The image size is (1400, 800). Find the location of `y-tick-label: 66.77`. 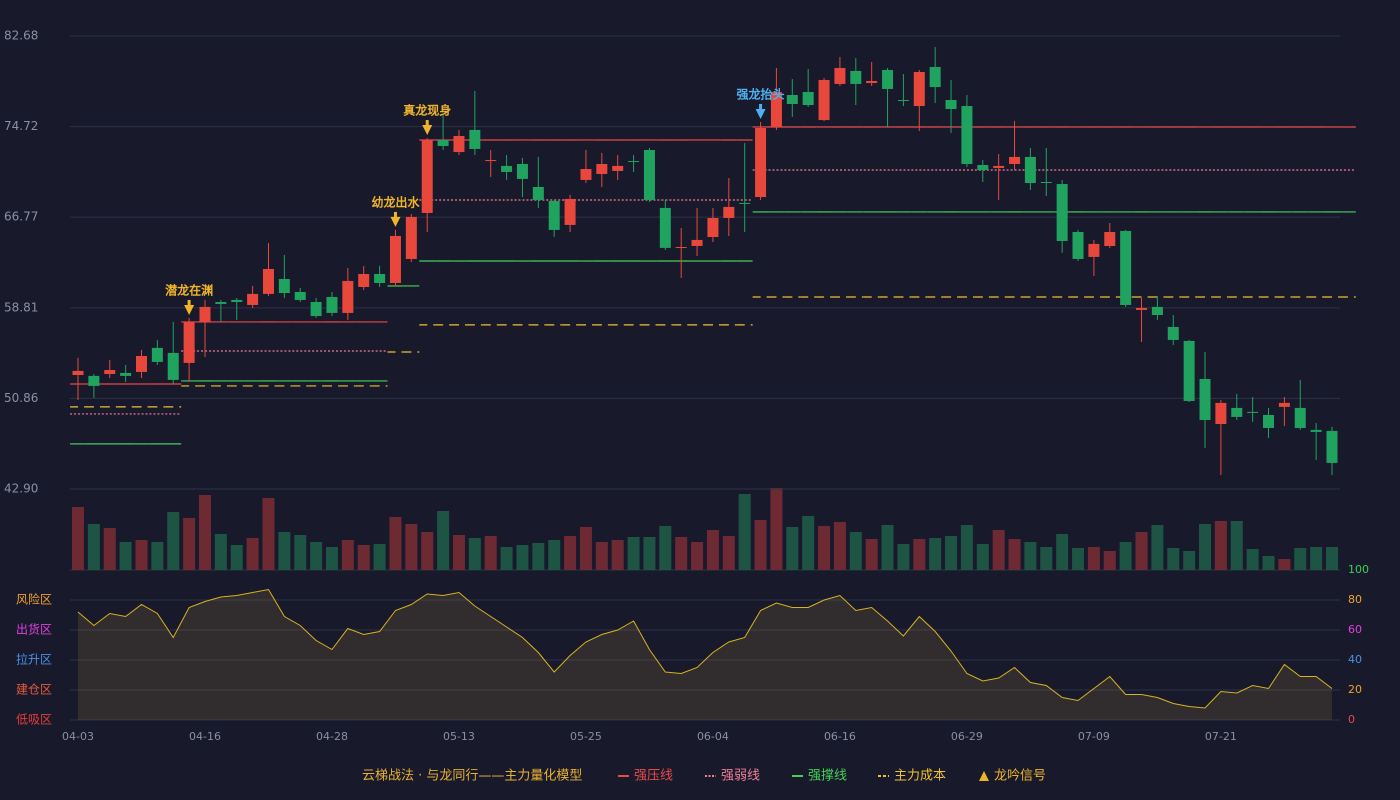

y-tick-label: 66.77 is located at coordinates (21, 217).